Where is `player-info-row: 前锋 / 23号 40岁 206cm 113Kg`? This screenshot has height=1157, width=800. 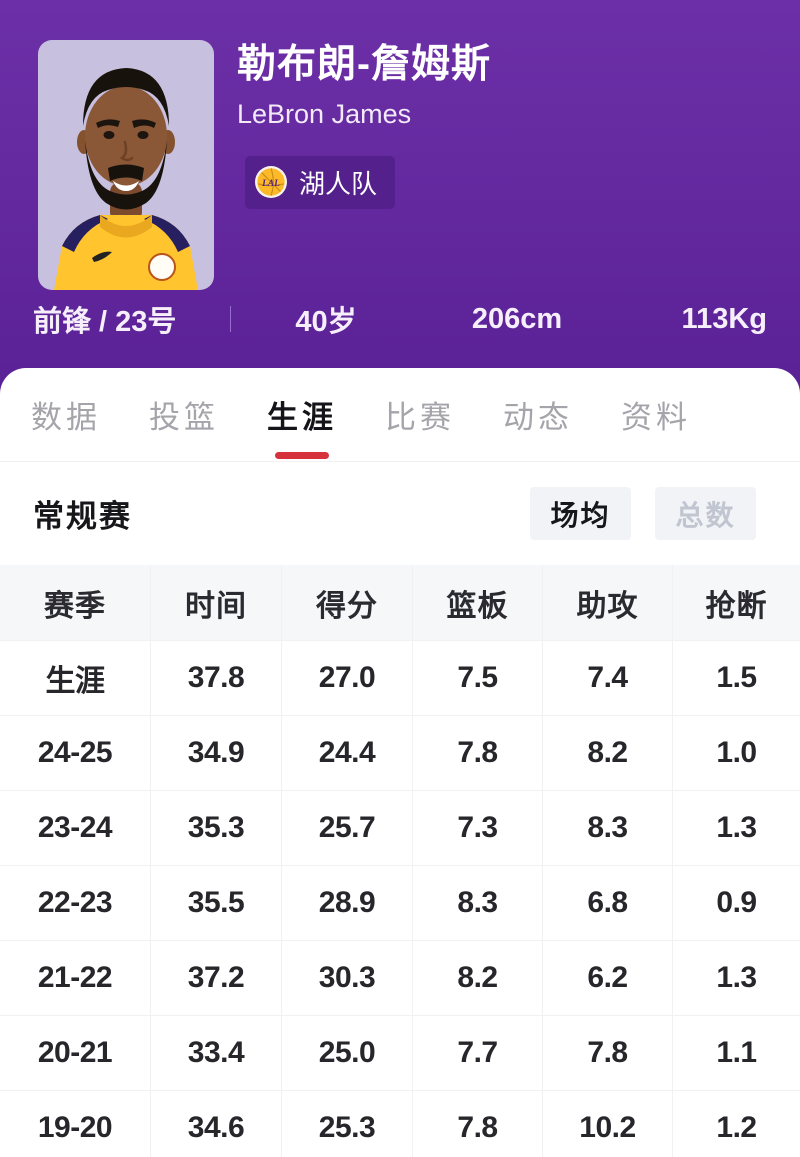
player-info-row: 前锋 / 23号 40岁 206cm 113Kg is located at coordinates (400, 319).